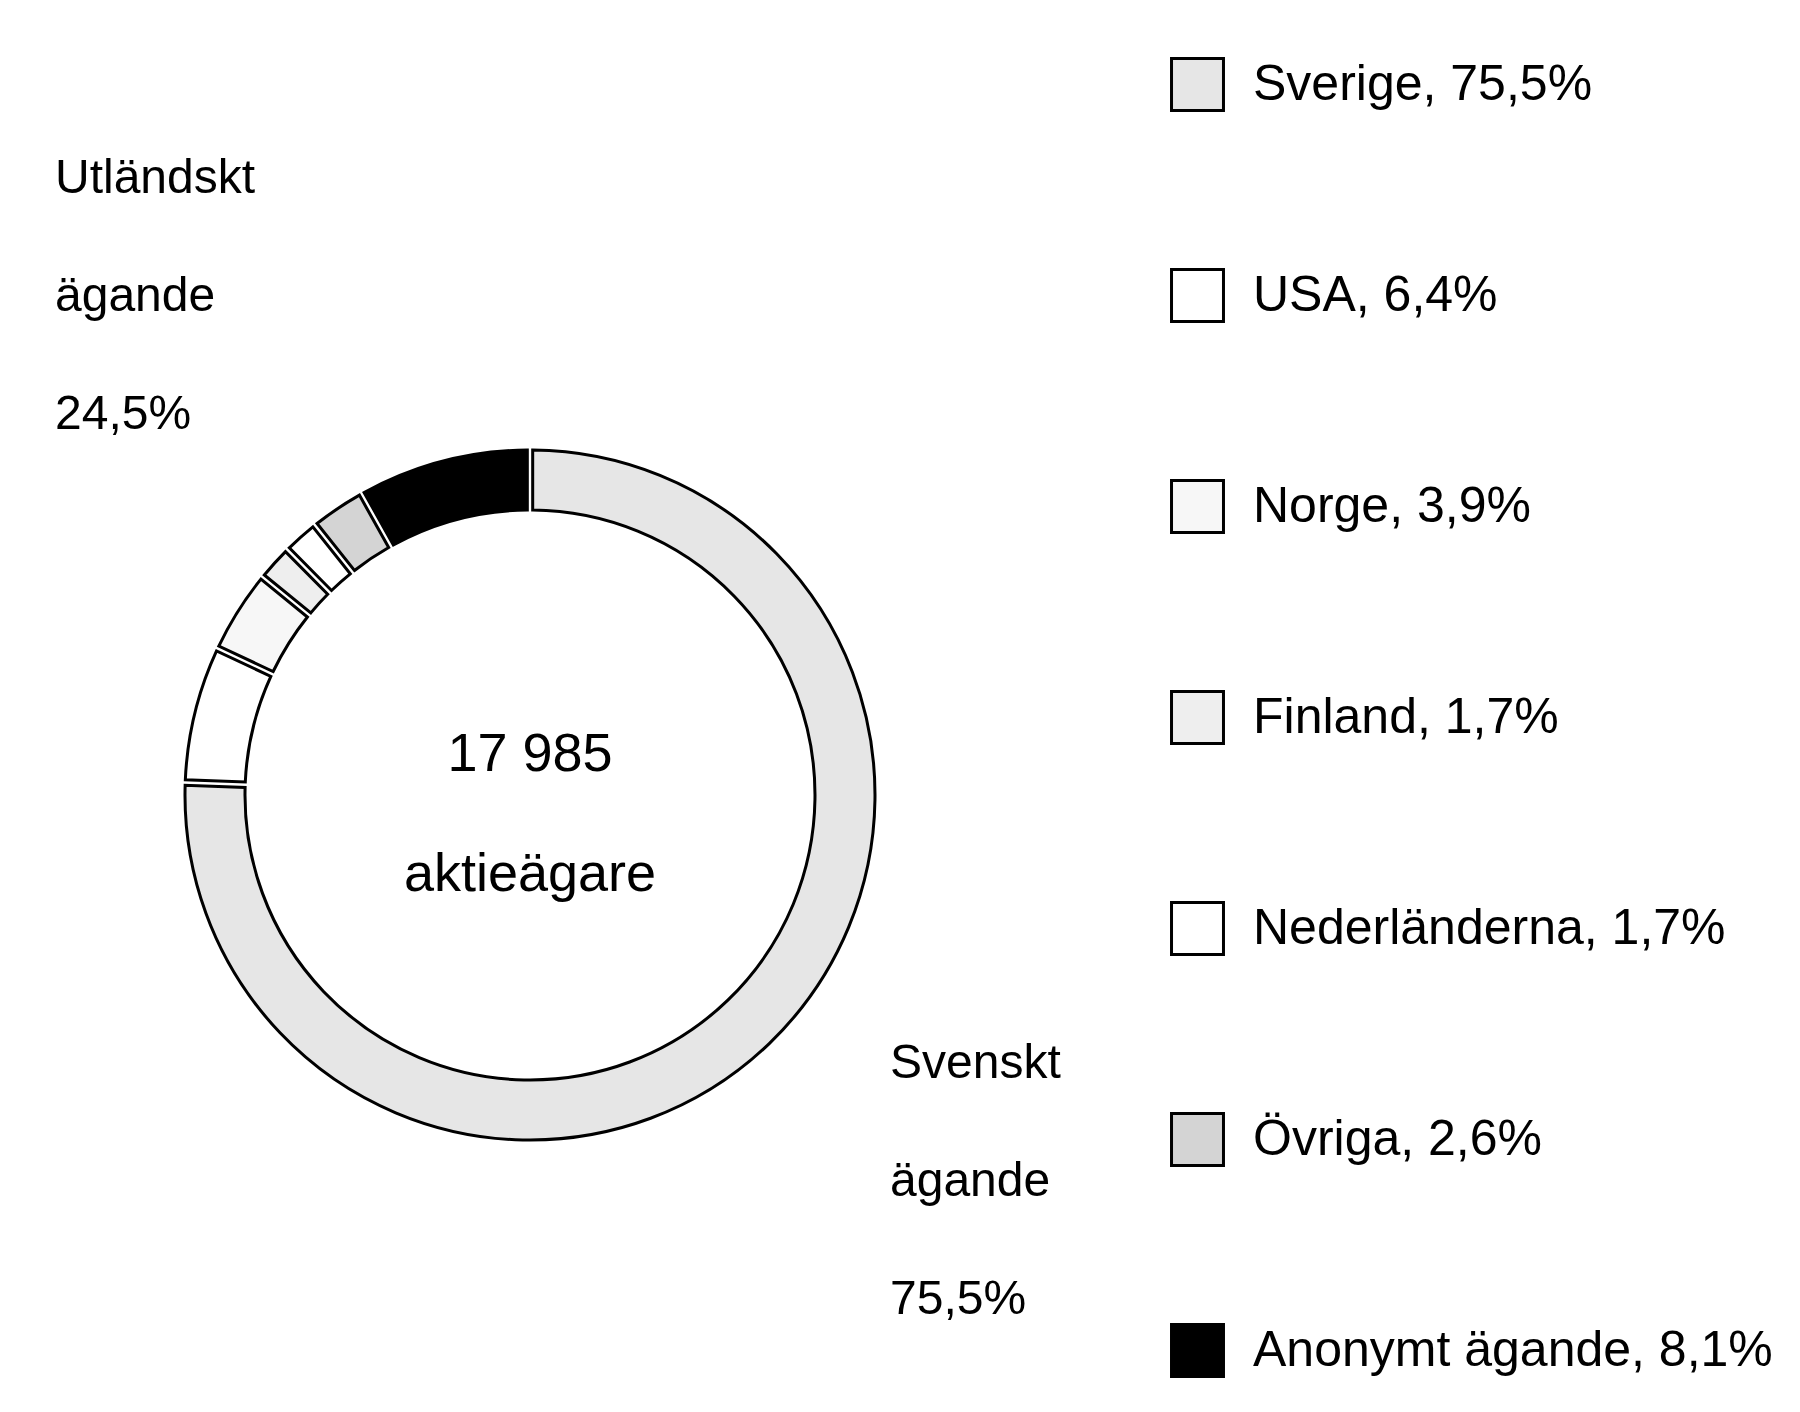  I want to click on text: 17 985 aktieägare, so click(530, 812).